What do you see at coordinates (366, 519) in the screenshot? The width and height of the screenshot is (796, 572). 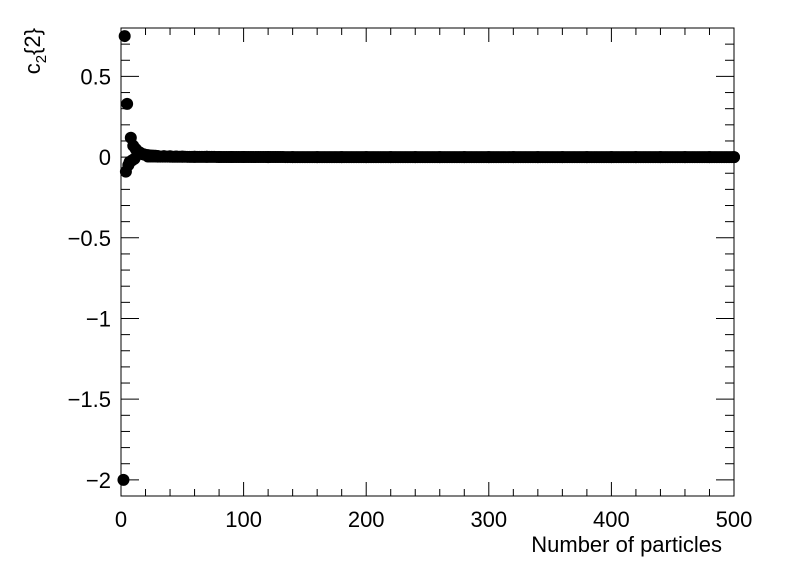 I see `x-tick-label: 200` at bounding box center [366, 519].